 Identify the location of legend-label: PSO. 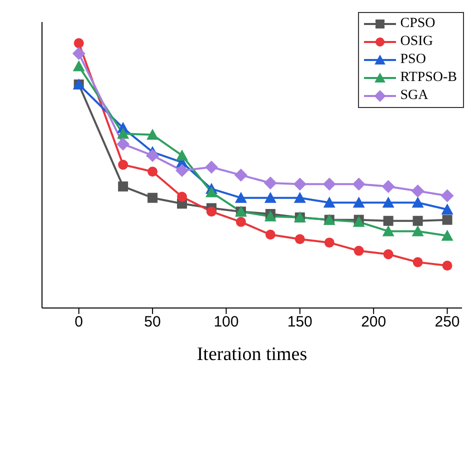
(413, 60).